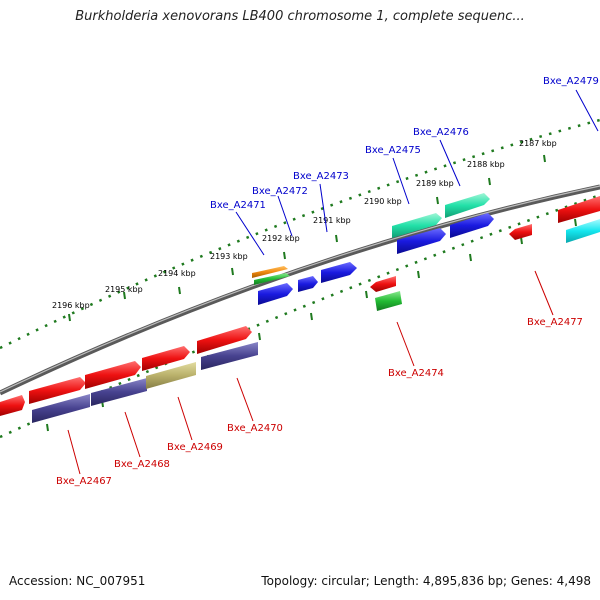  I want to click on accession-text: Accession: NC_007951, so click(77, 581).